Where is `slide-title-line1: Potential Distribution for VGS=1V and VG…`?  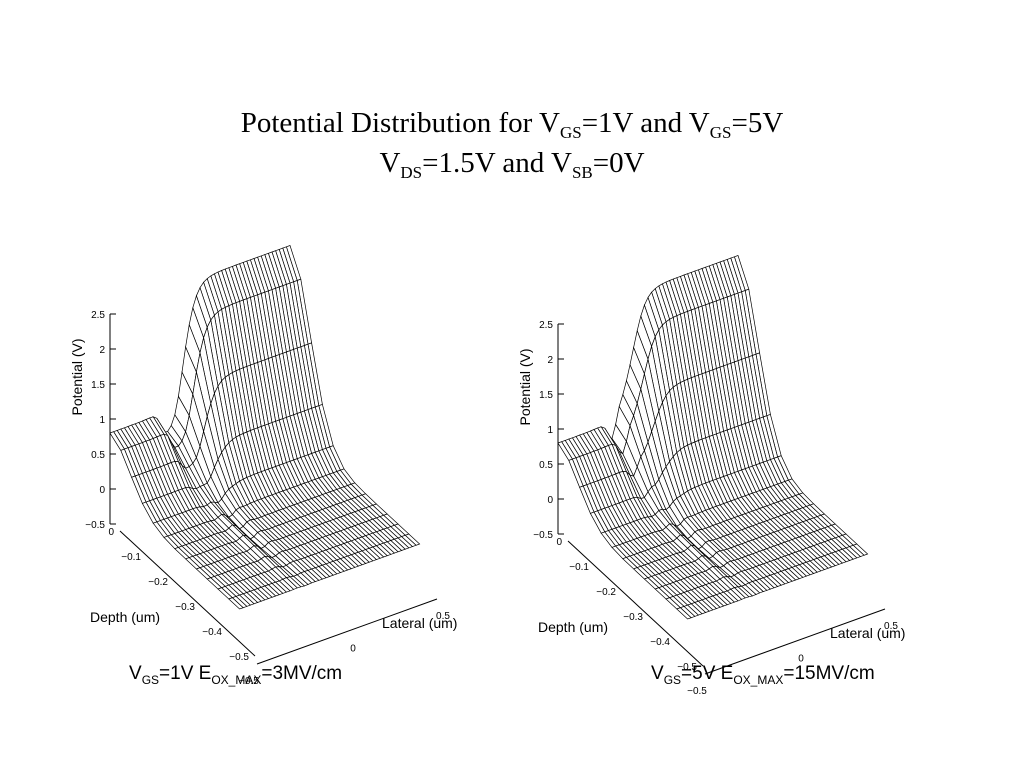
slide-title-line1: Potential Distribution for VGS=1V and VG… is located at coordinates (512, 124).